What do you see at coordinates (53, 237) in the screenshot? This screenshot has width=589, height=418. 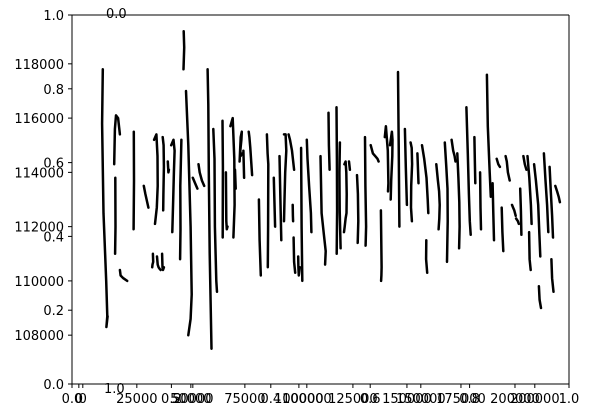 I see `overlay-y-tick-label: 0.4` at bounding box center [53, 237].